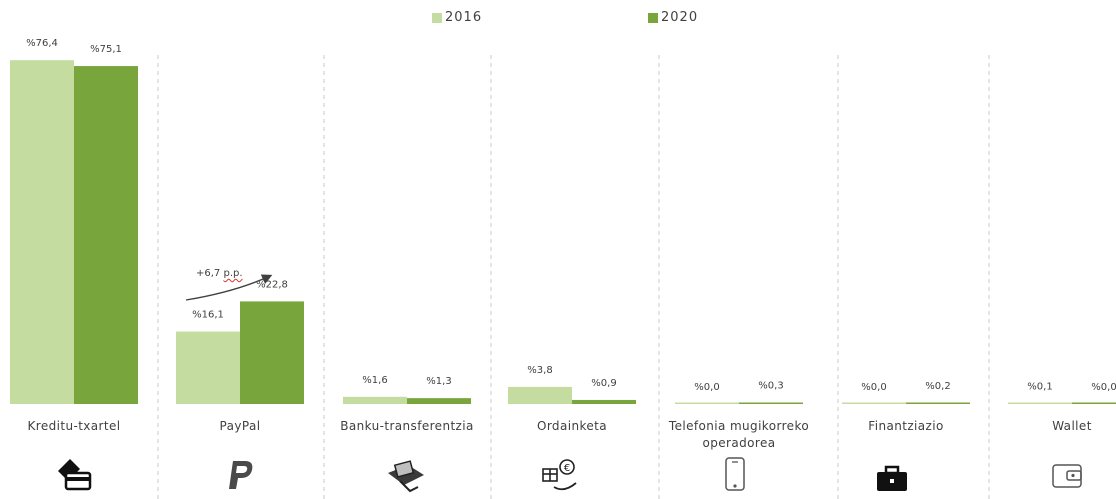 The image size is (1116, 499). I want to click on briefcase-icon, so click(892, 478).